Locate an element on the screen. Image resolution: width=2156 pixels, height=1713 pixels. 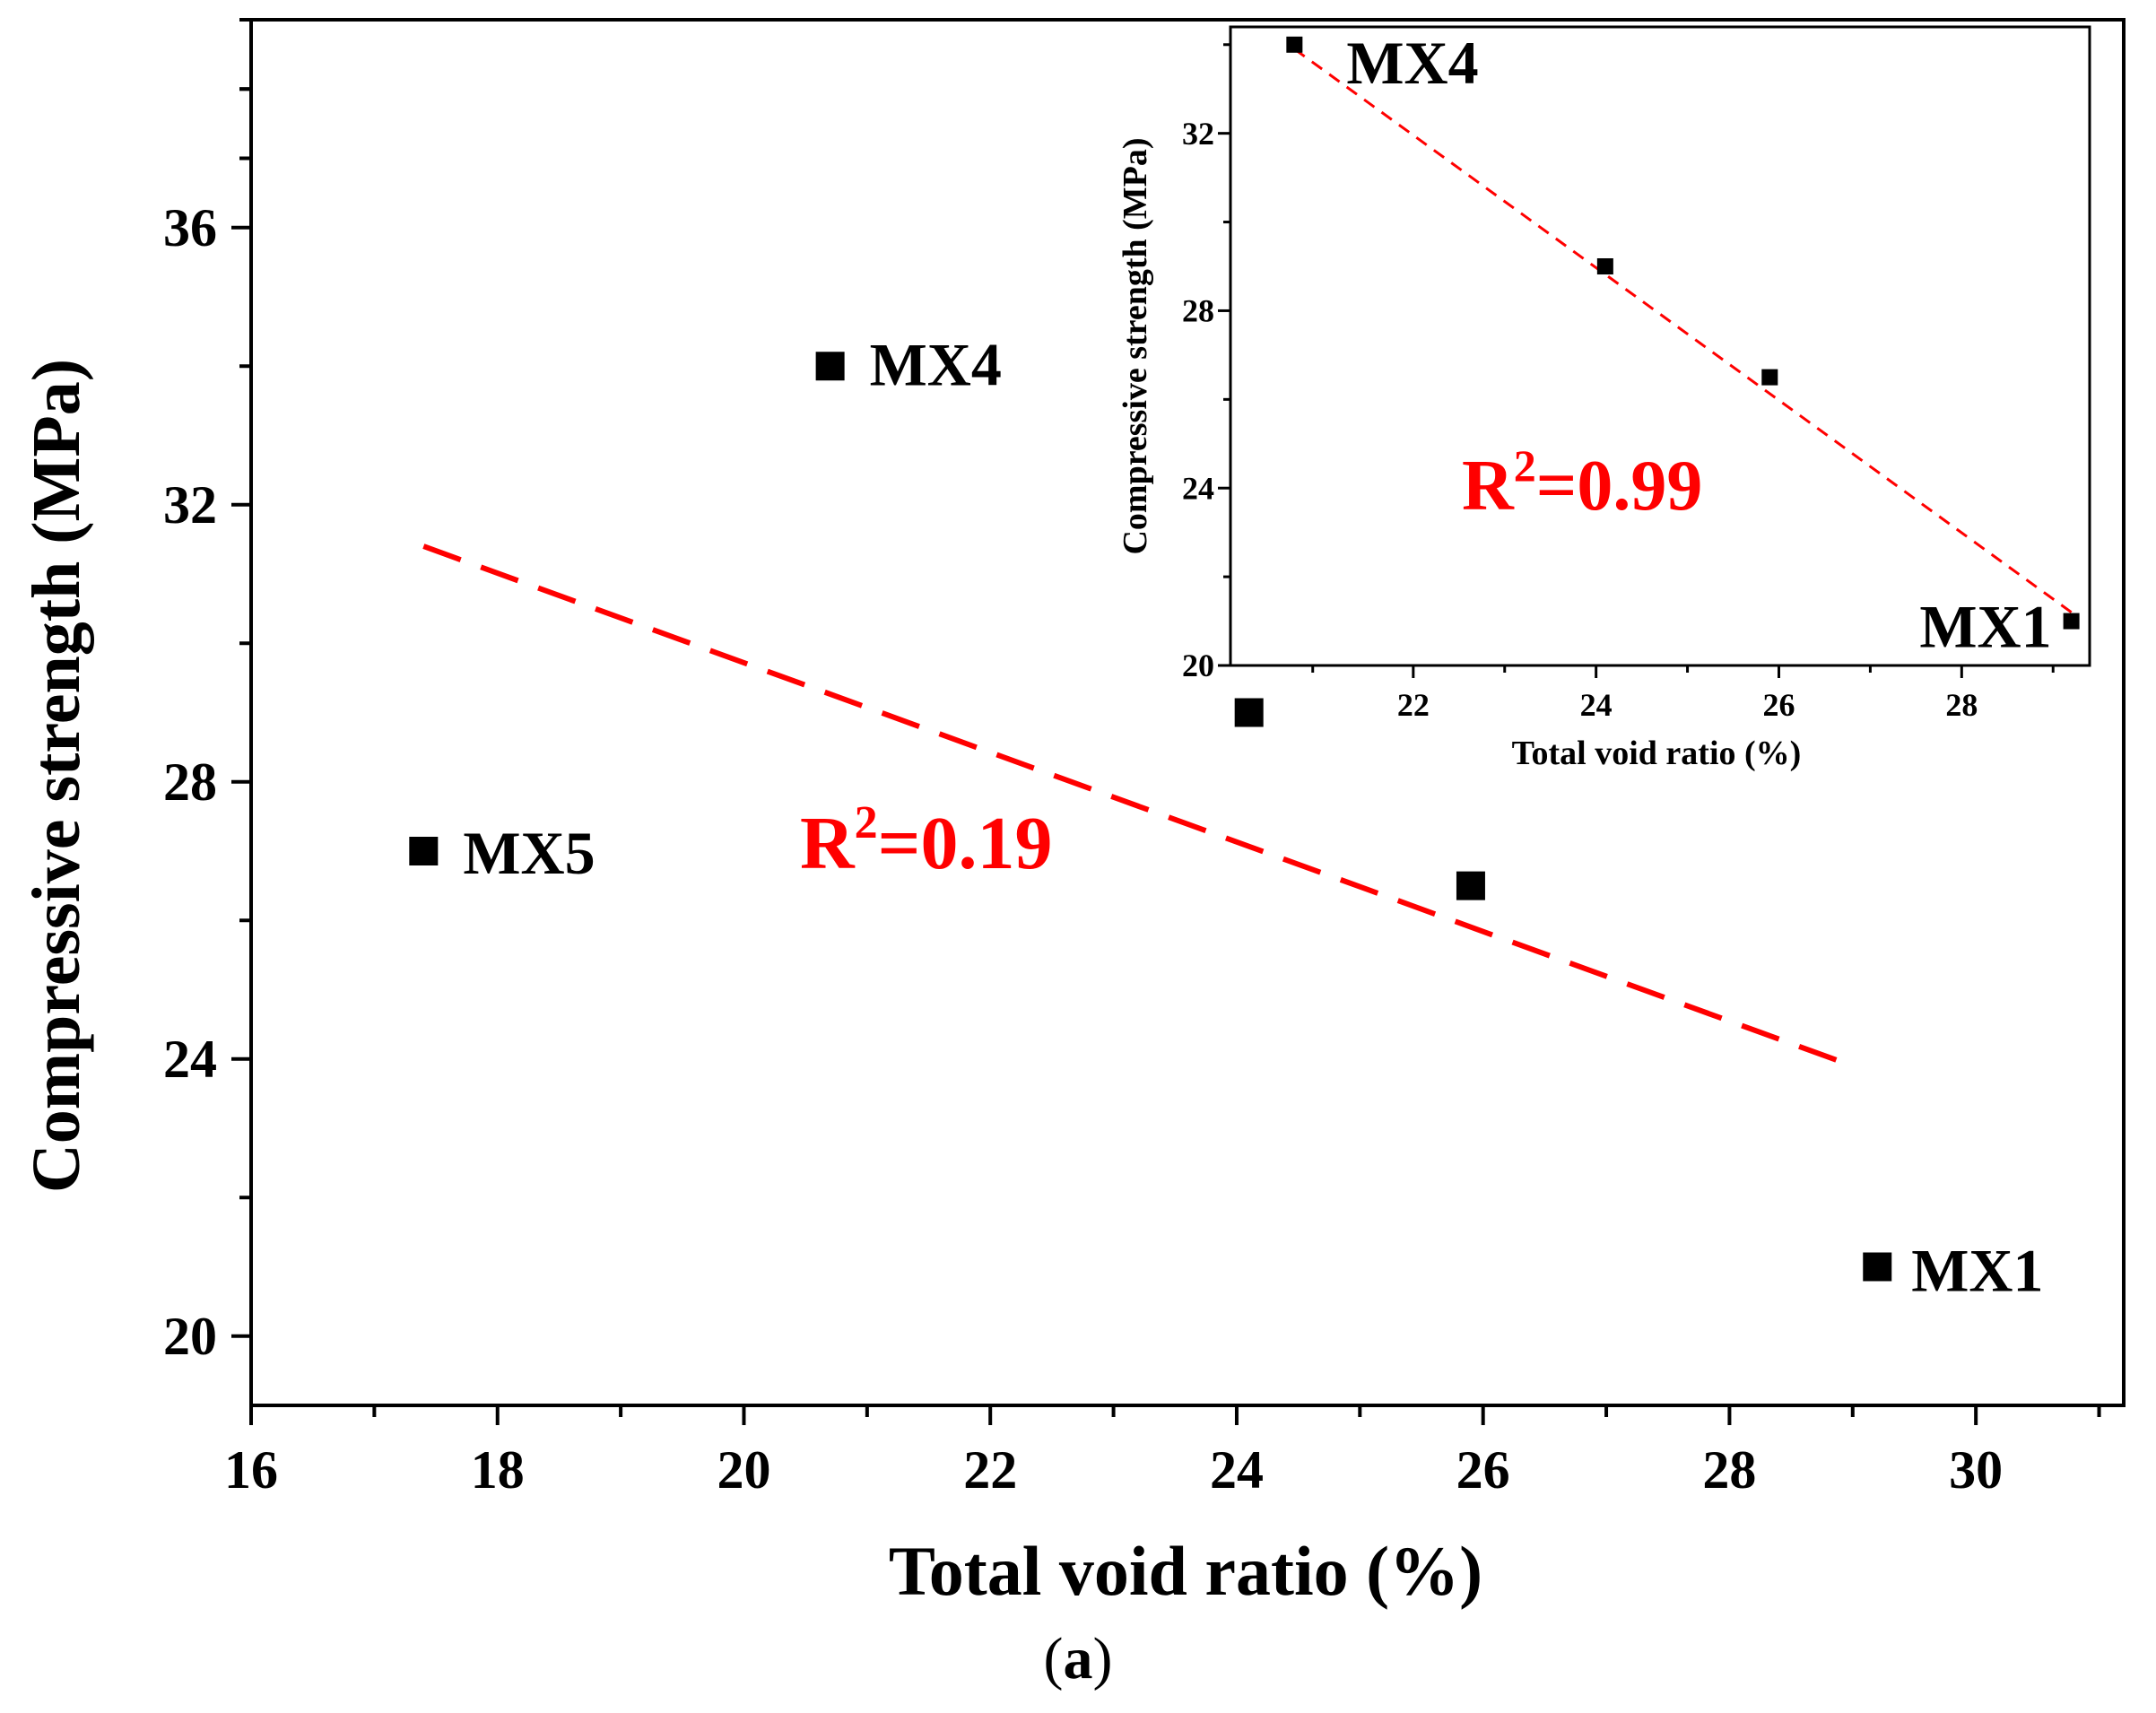
inset-regression-line is located at coordinates (1683, 330).